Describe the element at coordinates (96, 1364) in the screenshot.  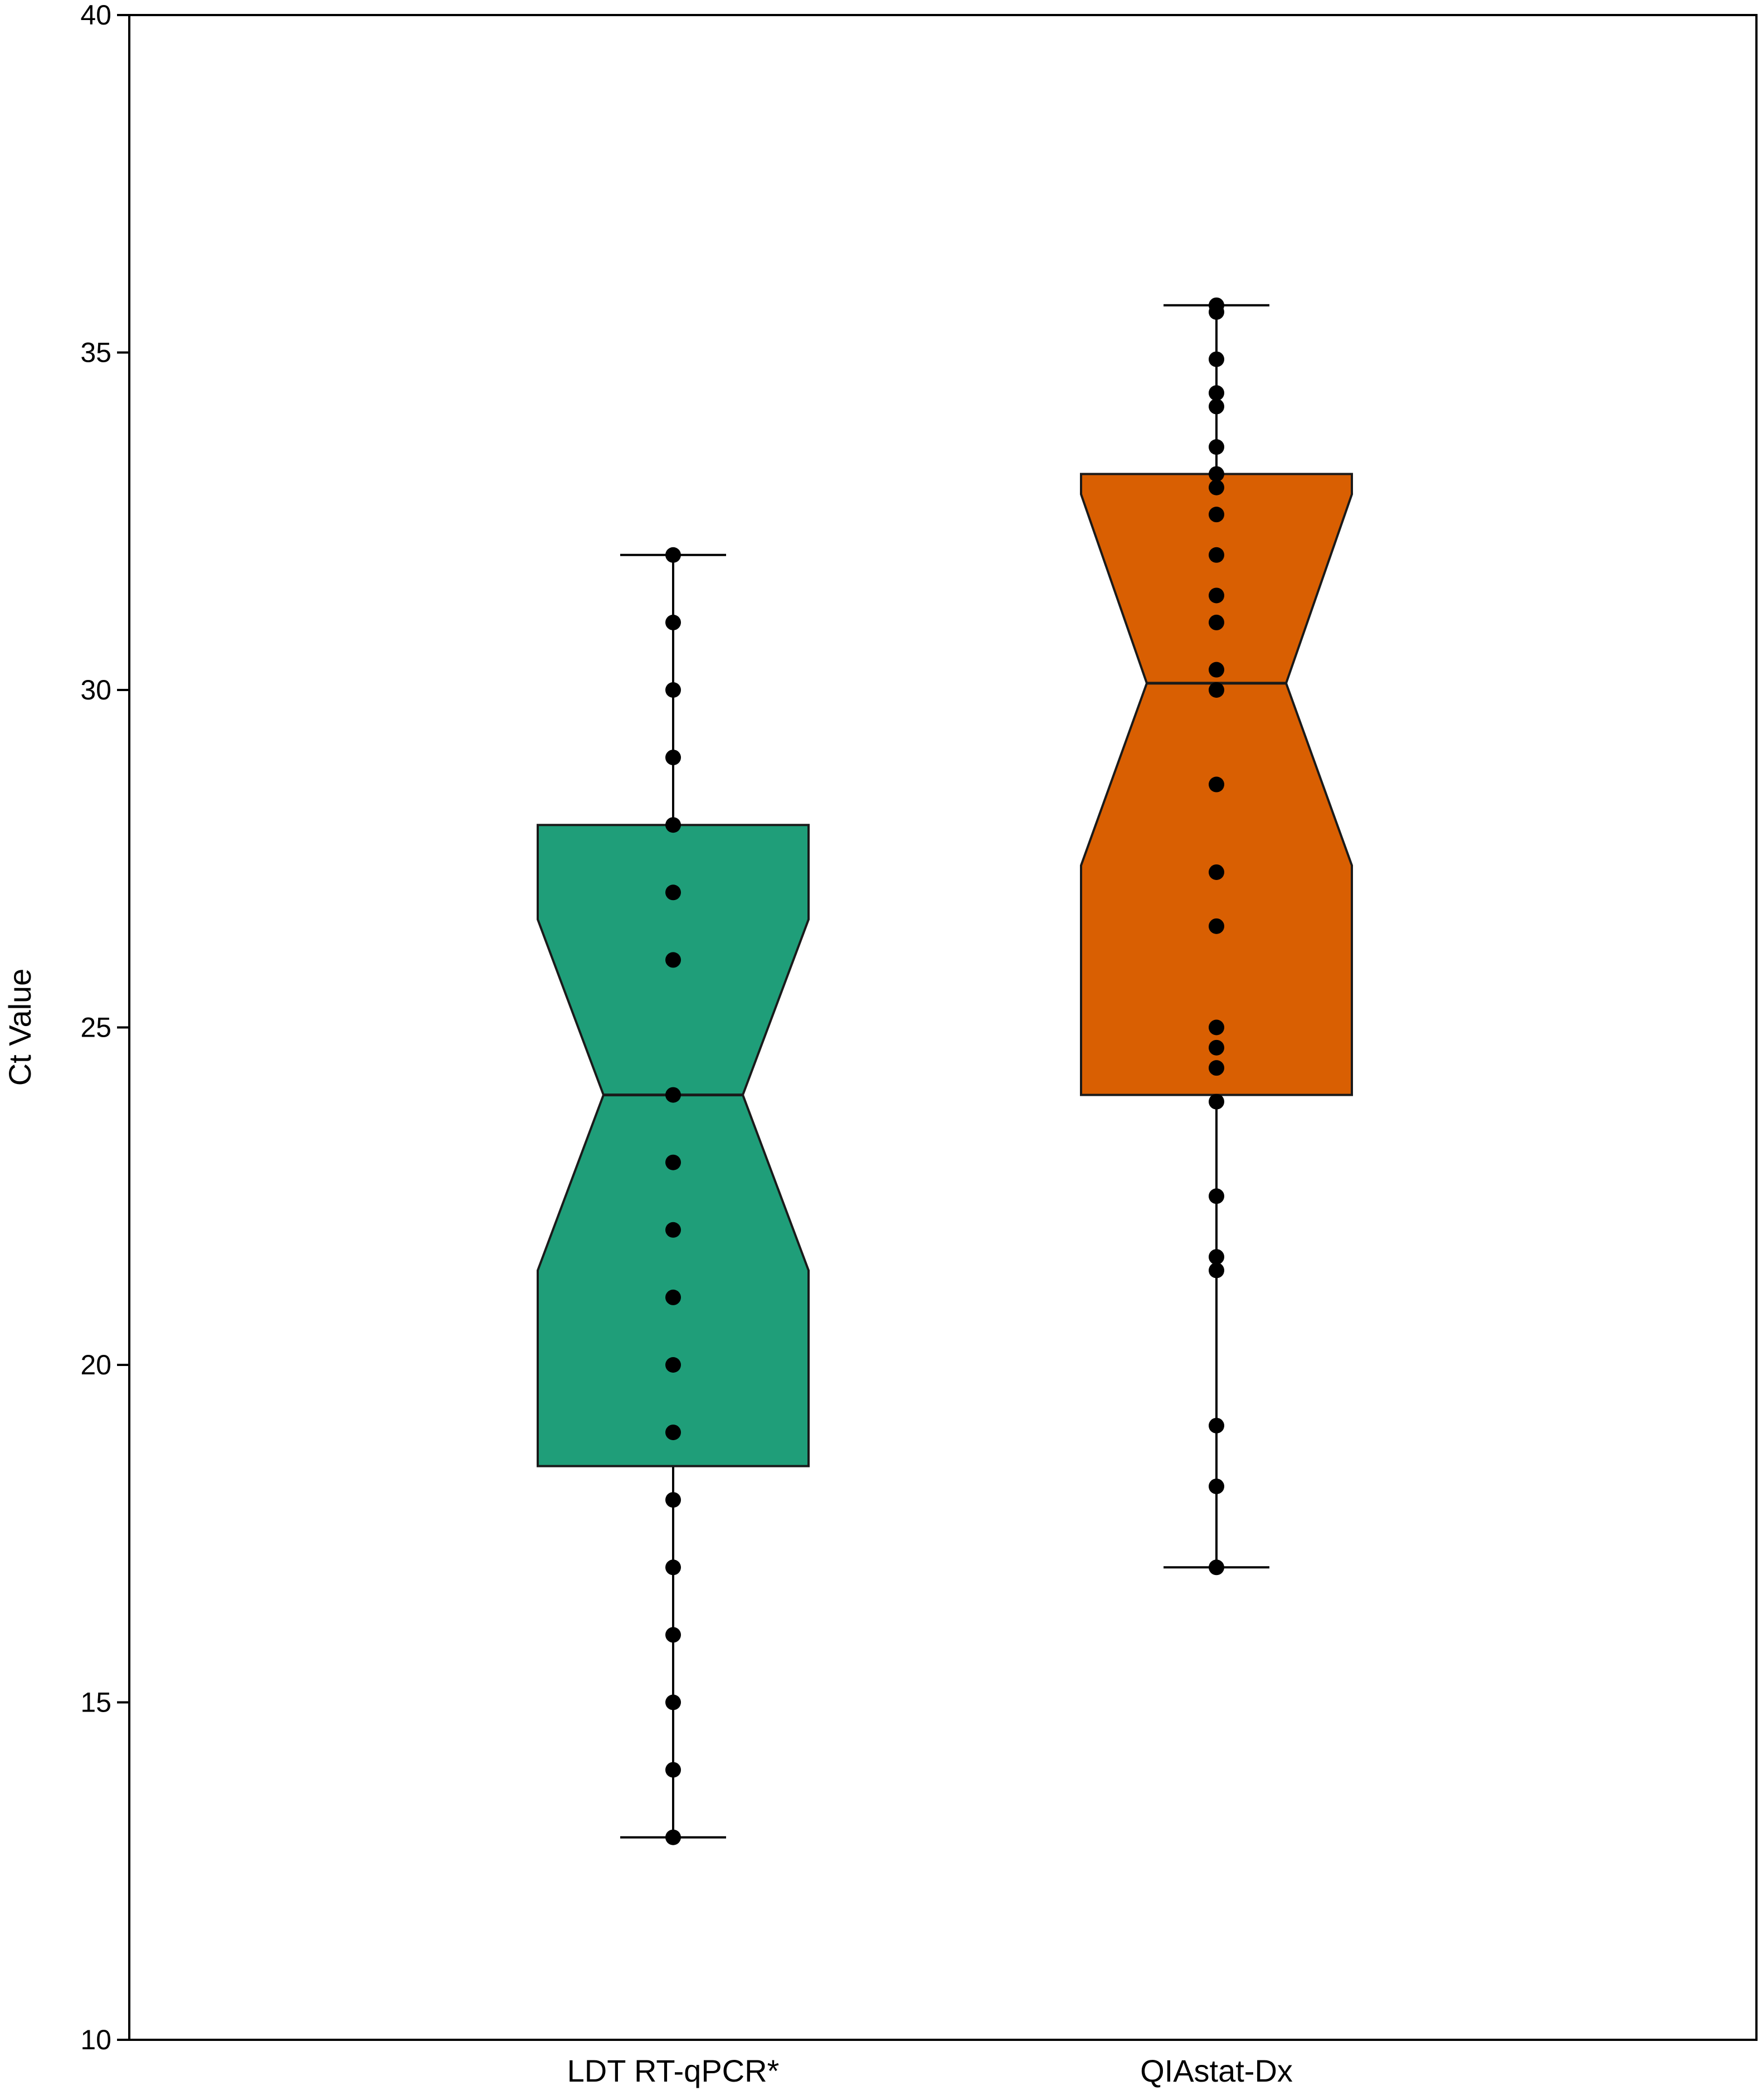
I see `y-tick-label: 20` at that location.